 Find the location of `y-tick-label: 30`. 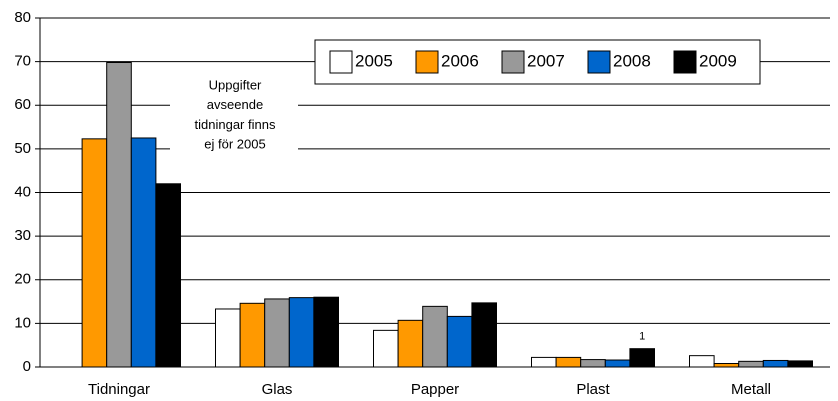

y-tick-label: 30 is located at coordinates (22, 235).